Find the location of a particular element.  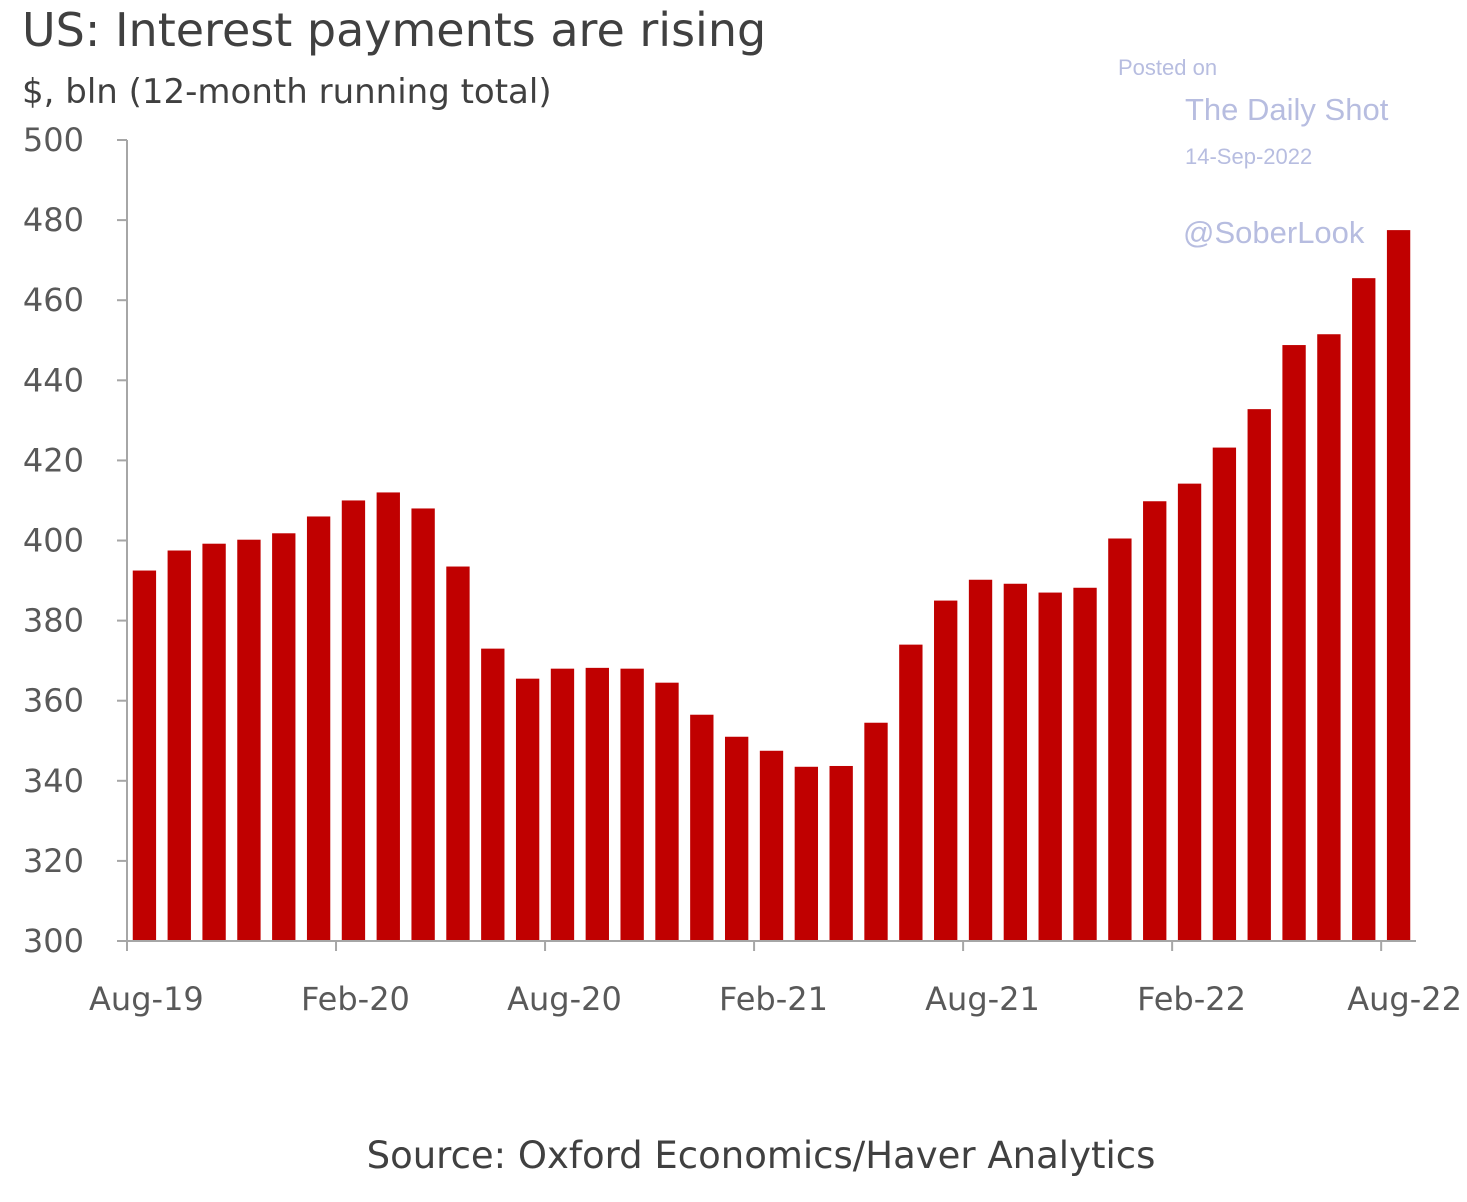

y-tick-label: 320 is located at coordinates (53, 861).